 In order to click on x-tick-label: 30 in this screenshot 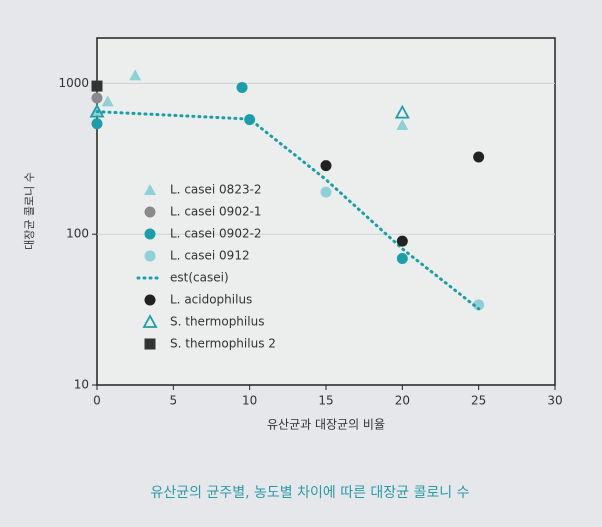, I will do `click(554, 401)`.